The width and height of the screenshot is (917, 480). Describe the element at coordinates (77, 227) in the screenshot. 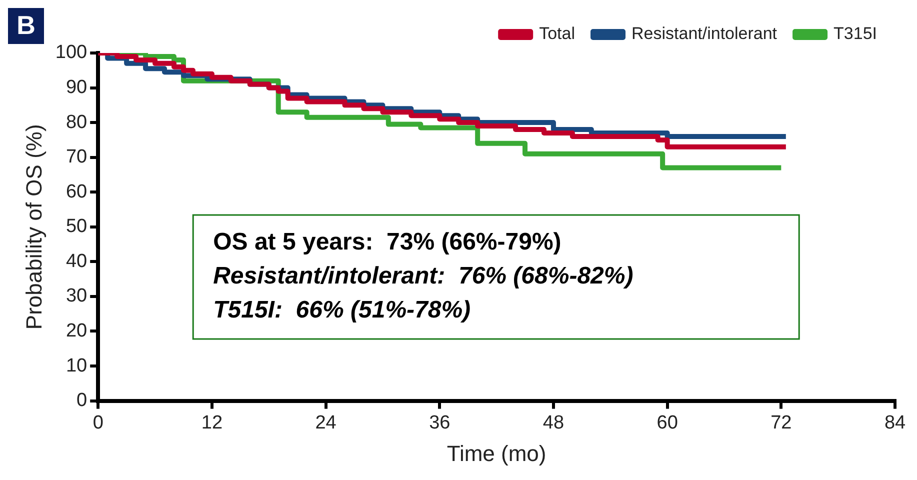

I see `y-tick-label: 50` at that location.